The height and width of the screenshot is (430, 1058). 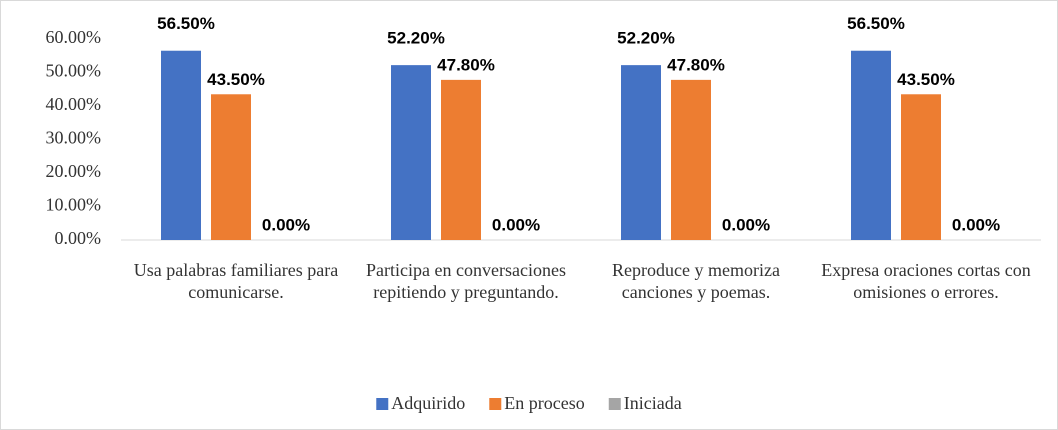 I want to click on y-tick-label: 0.00%, so click(x=78, y=238).